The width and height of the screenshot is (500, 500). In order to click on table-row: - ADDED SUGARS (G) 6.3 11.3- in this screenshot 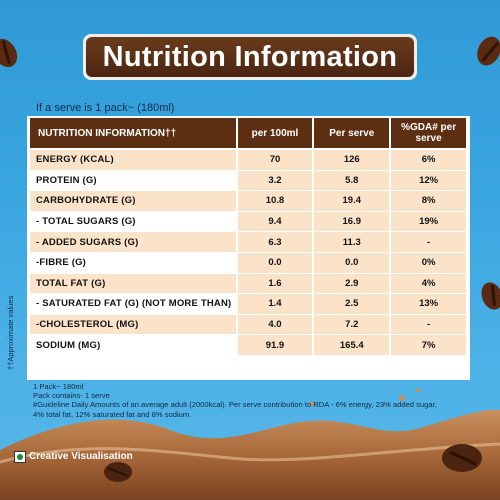, I will do `click(249, 242)`.